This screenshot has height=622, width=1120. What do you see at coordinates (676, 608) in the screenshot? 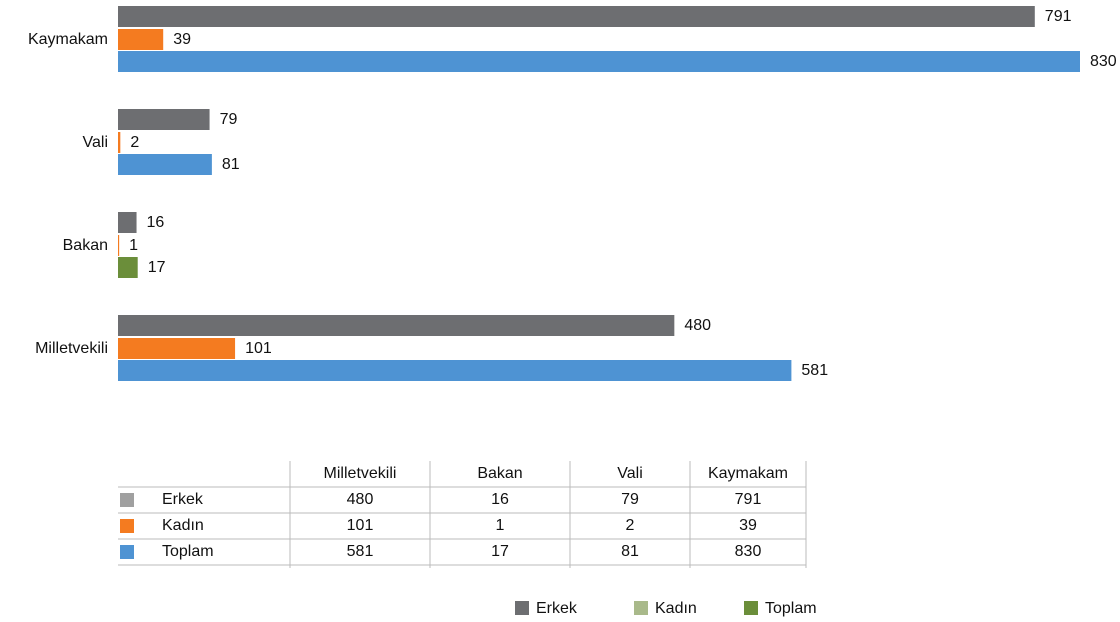
I see `legend-label: Kadın` at bounding box center [676, 608].